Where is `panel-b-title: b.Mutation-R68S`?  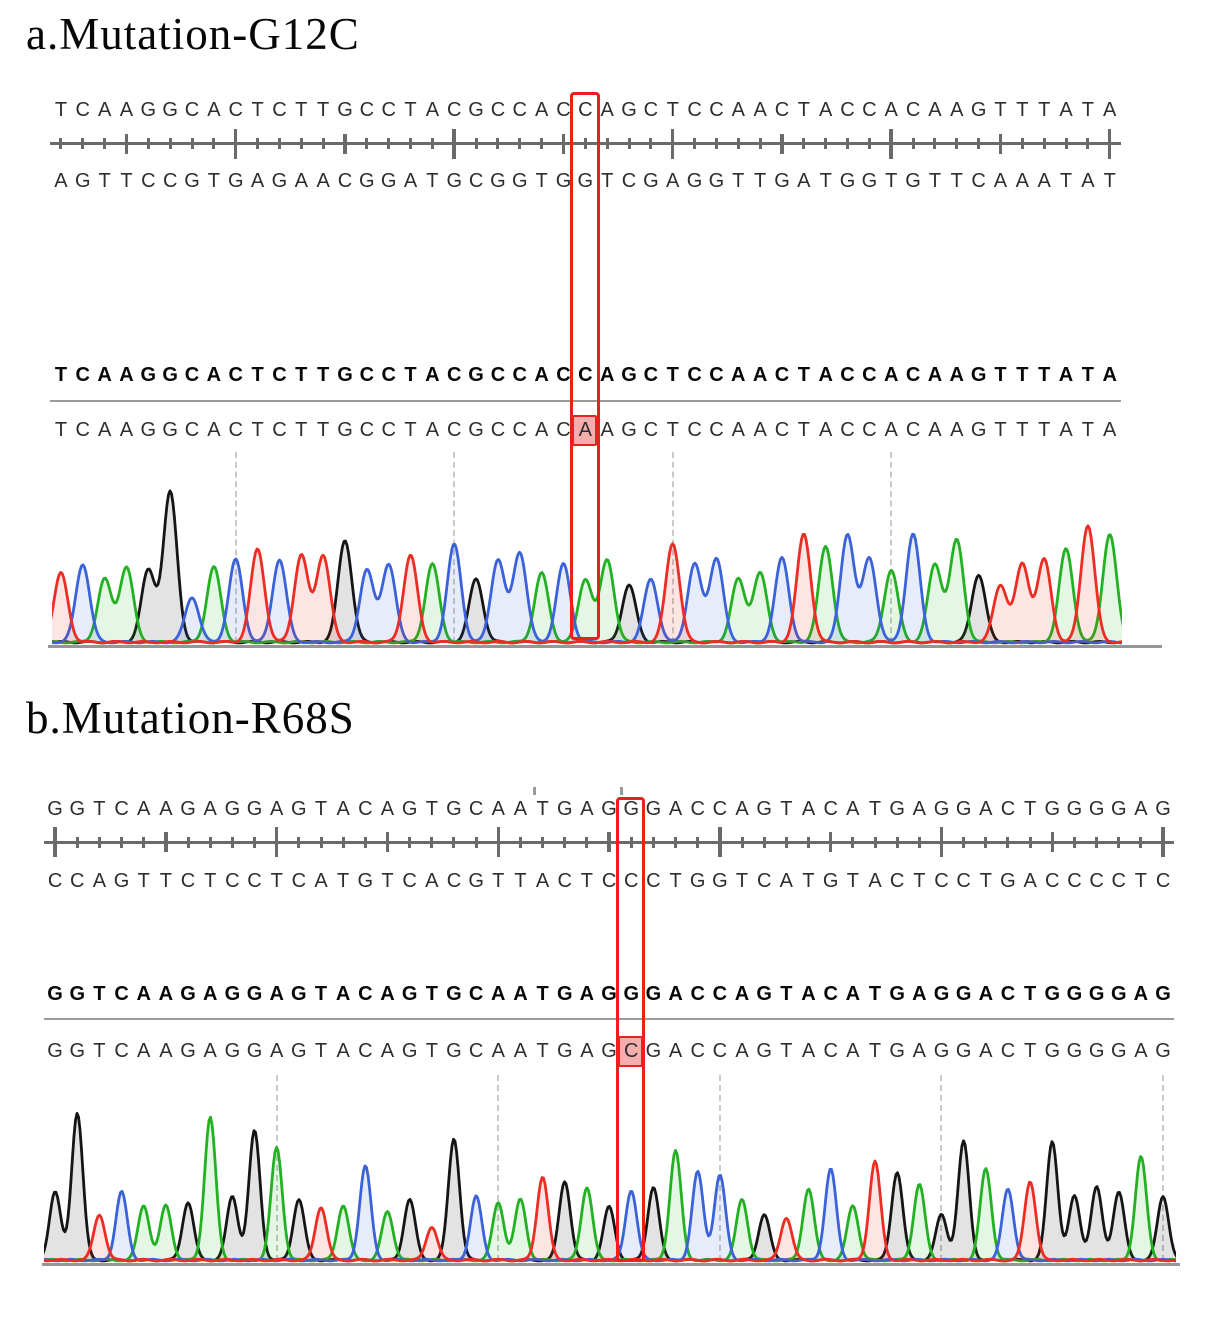
panel-b-title: b.Mutation-R68S is located at coordinates (190, 718).